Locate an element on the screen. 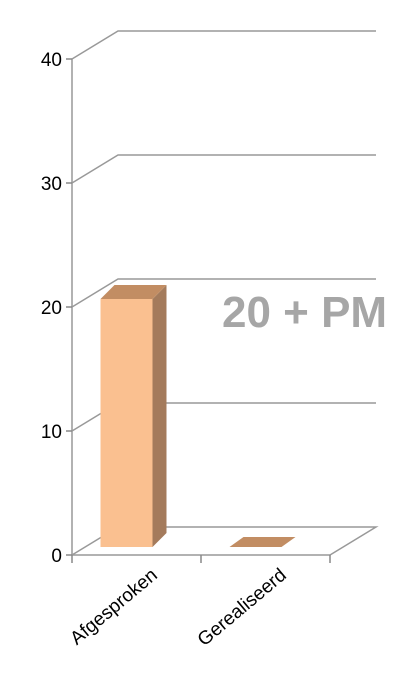 Image resolution: width=406 pixels, height=687 pixels. y-tick-label: 20 is located at coordinates (51, 308).